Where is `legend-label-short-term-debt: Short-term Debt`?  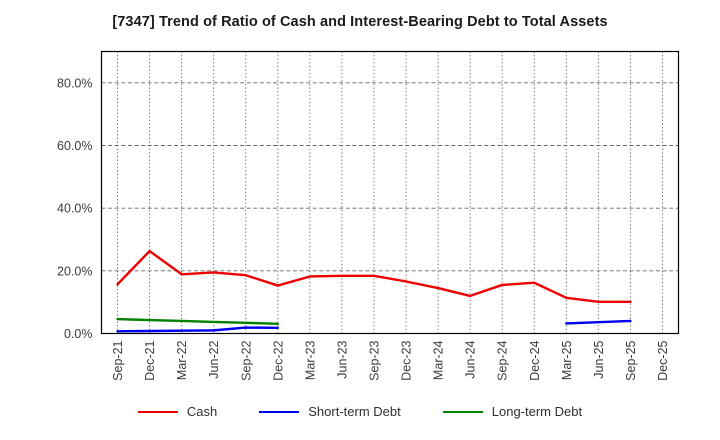
legend-label-short-term-debt: Short-term Debt is located at coordinates (354, 411).